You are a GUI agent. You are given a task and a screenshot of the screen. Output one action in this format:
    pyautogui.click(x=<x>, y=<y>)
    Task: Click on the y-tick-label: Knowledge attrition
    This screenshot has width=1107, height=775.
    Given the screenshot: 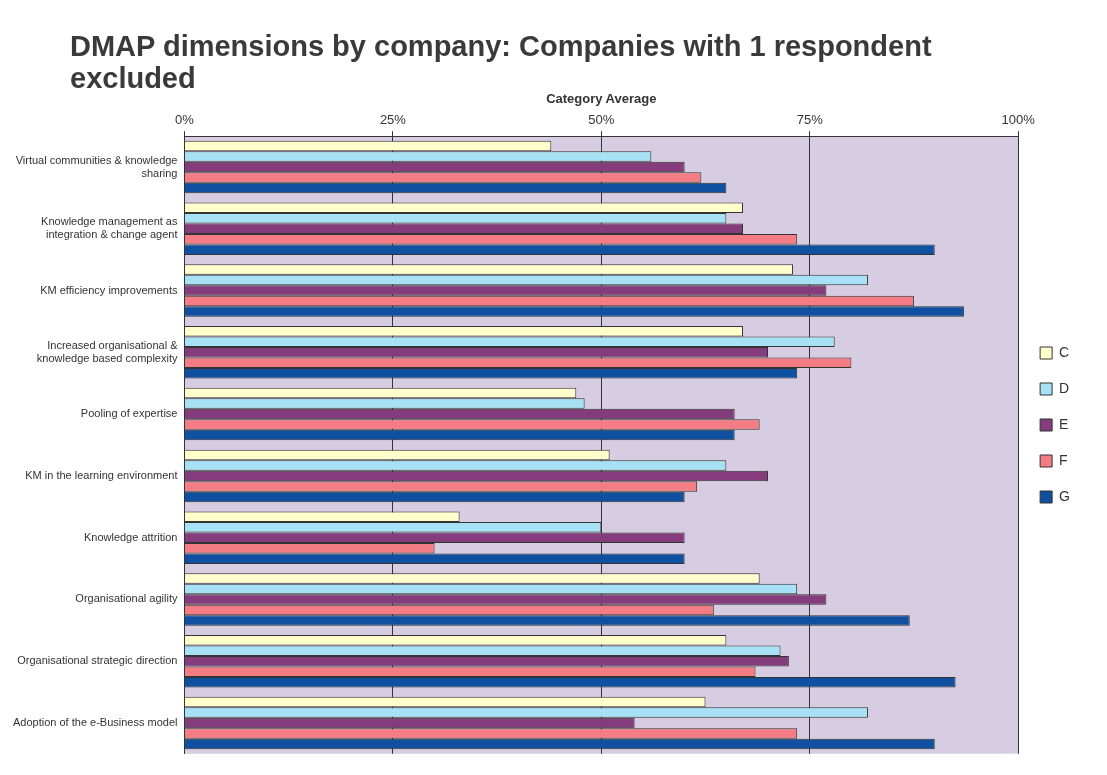 What is the action you would take?
    pyautogui.click(x=130, y=536)
    